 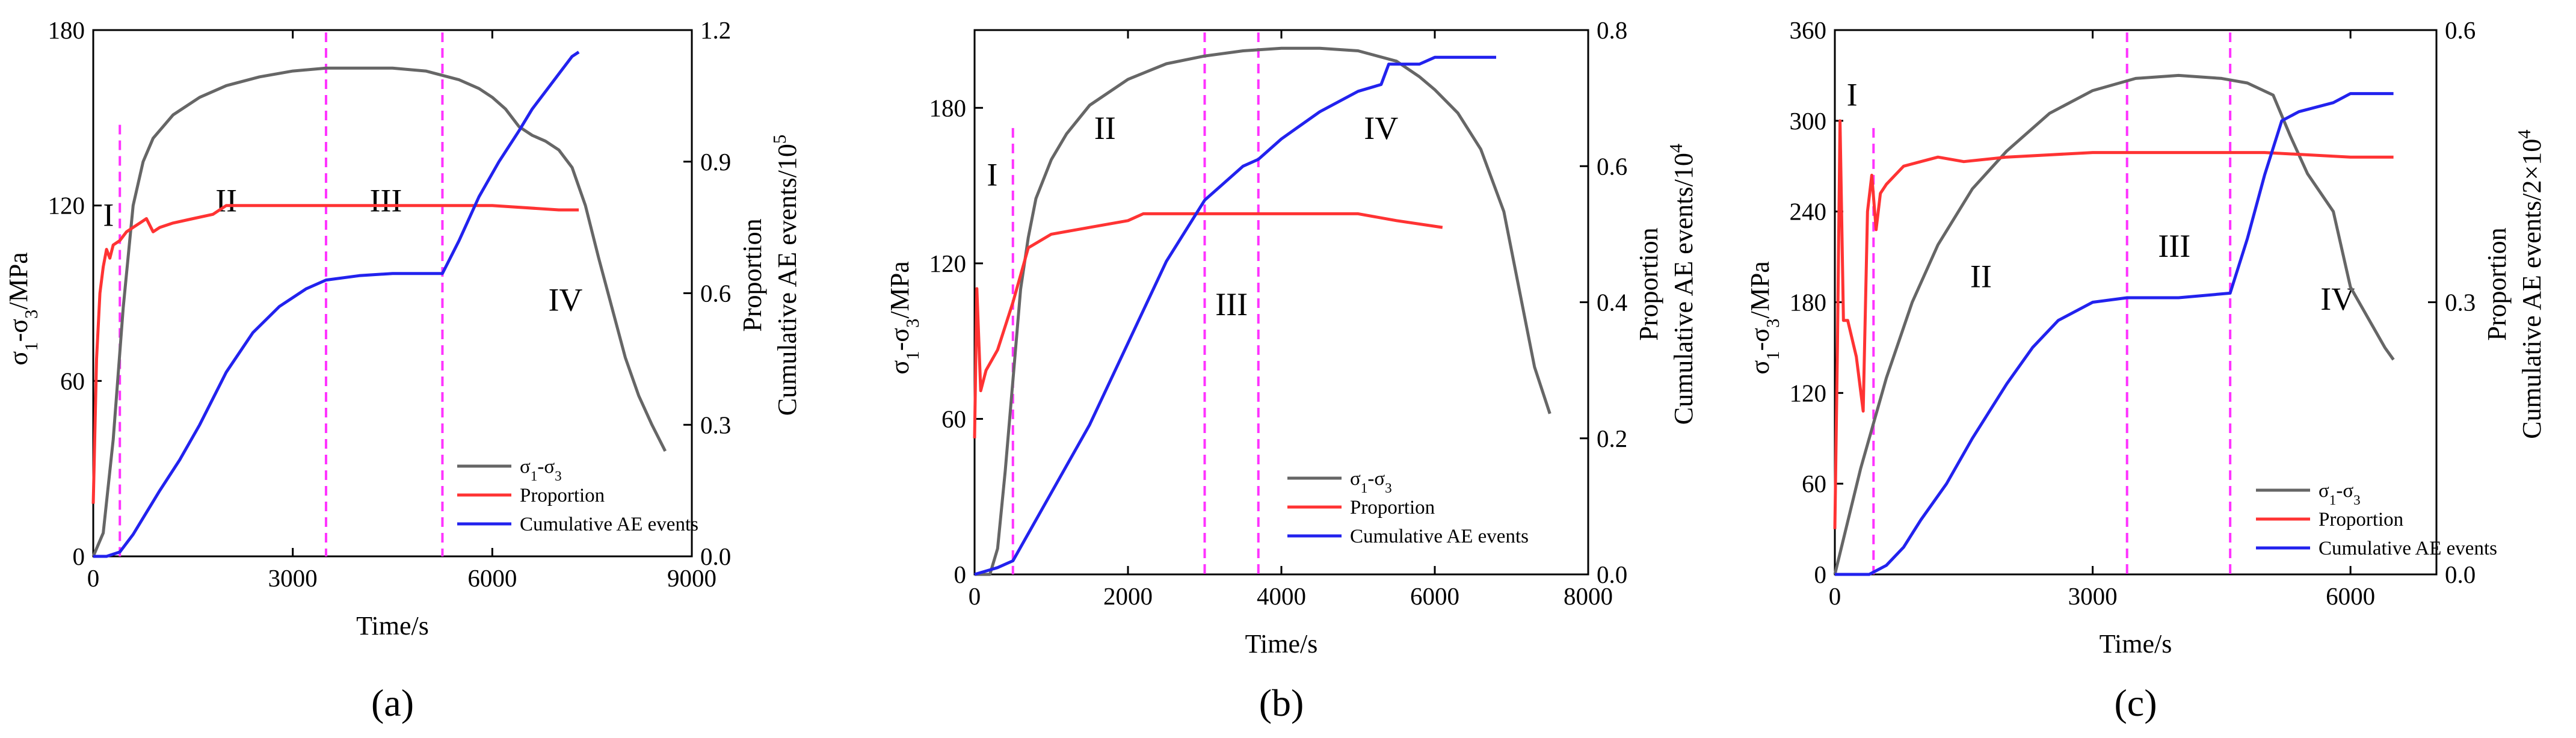 I want to click on x-tick-label: 9000, so click(x=691, y=578).